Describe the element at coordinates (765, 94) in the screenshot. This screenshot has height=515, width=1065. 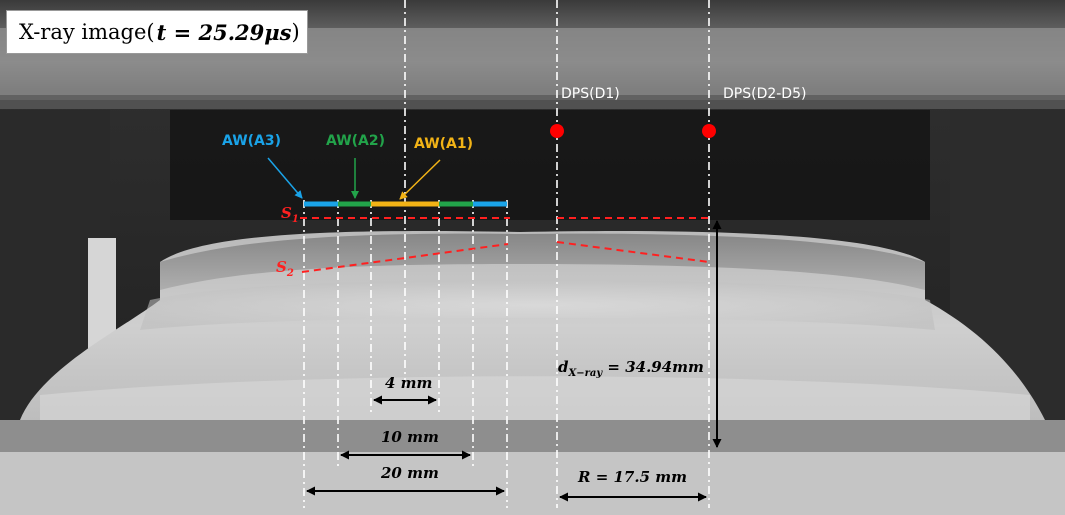
I see `dps-d2-d5-label: DPS(D2-D5)` at that location.